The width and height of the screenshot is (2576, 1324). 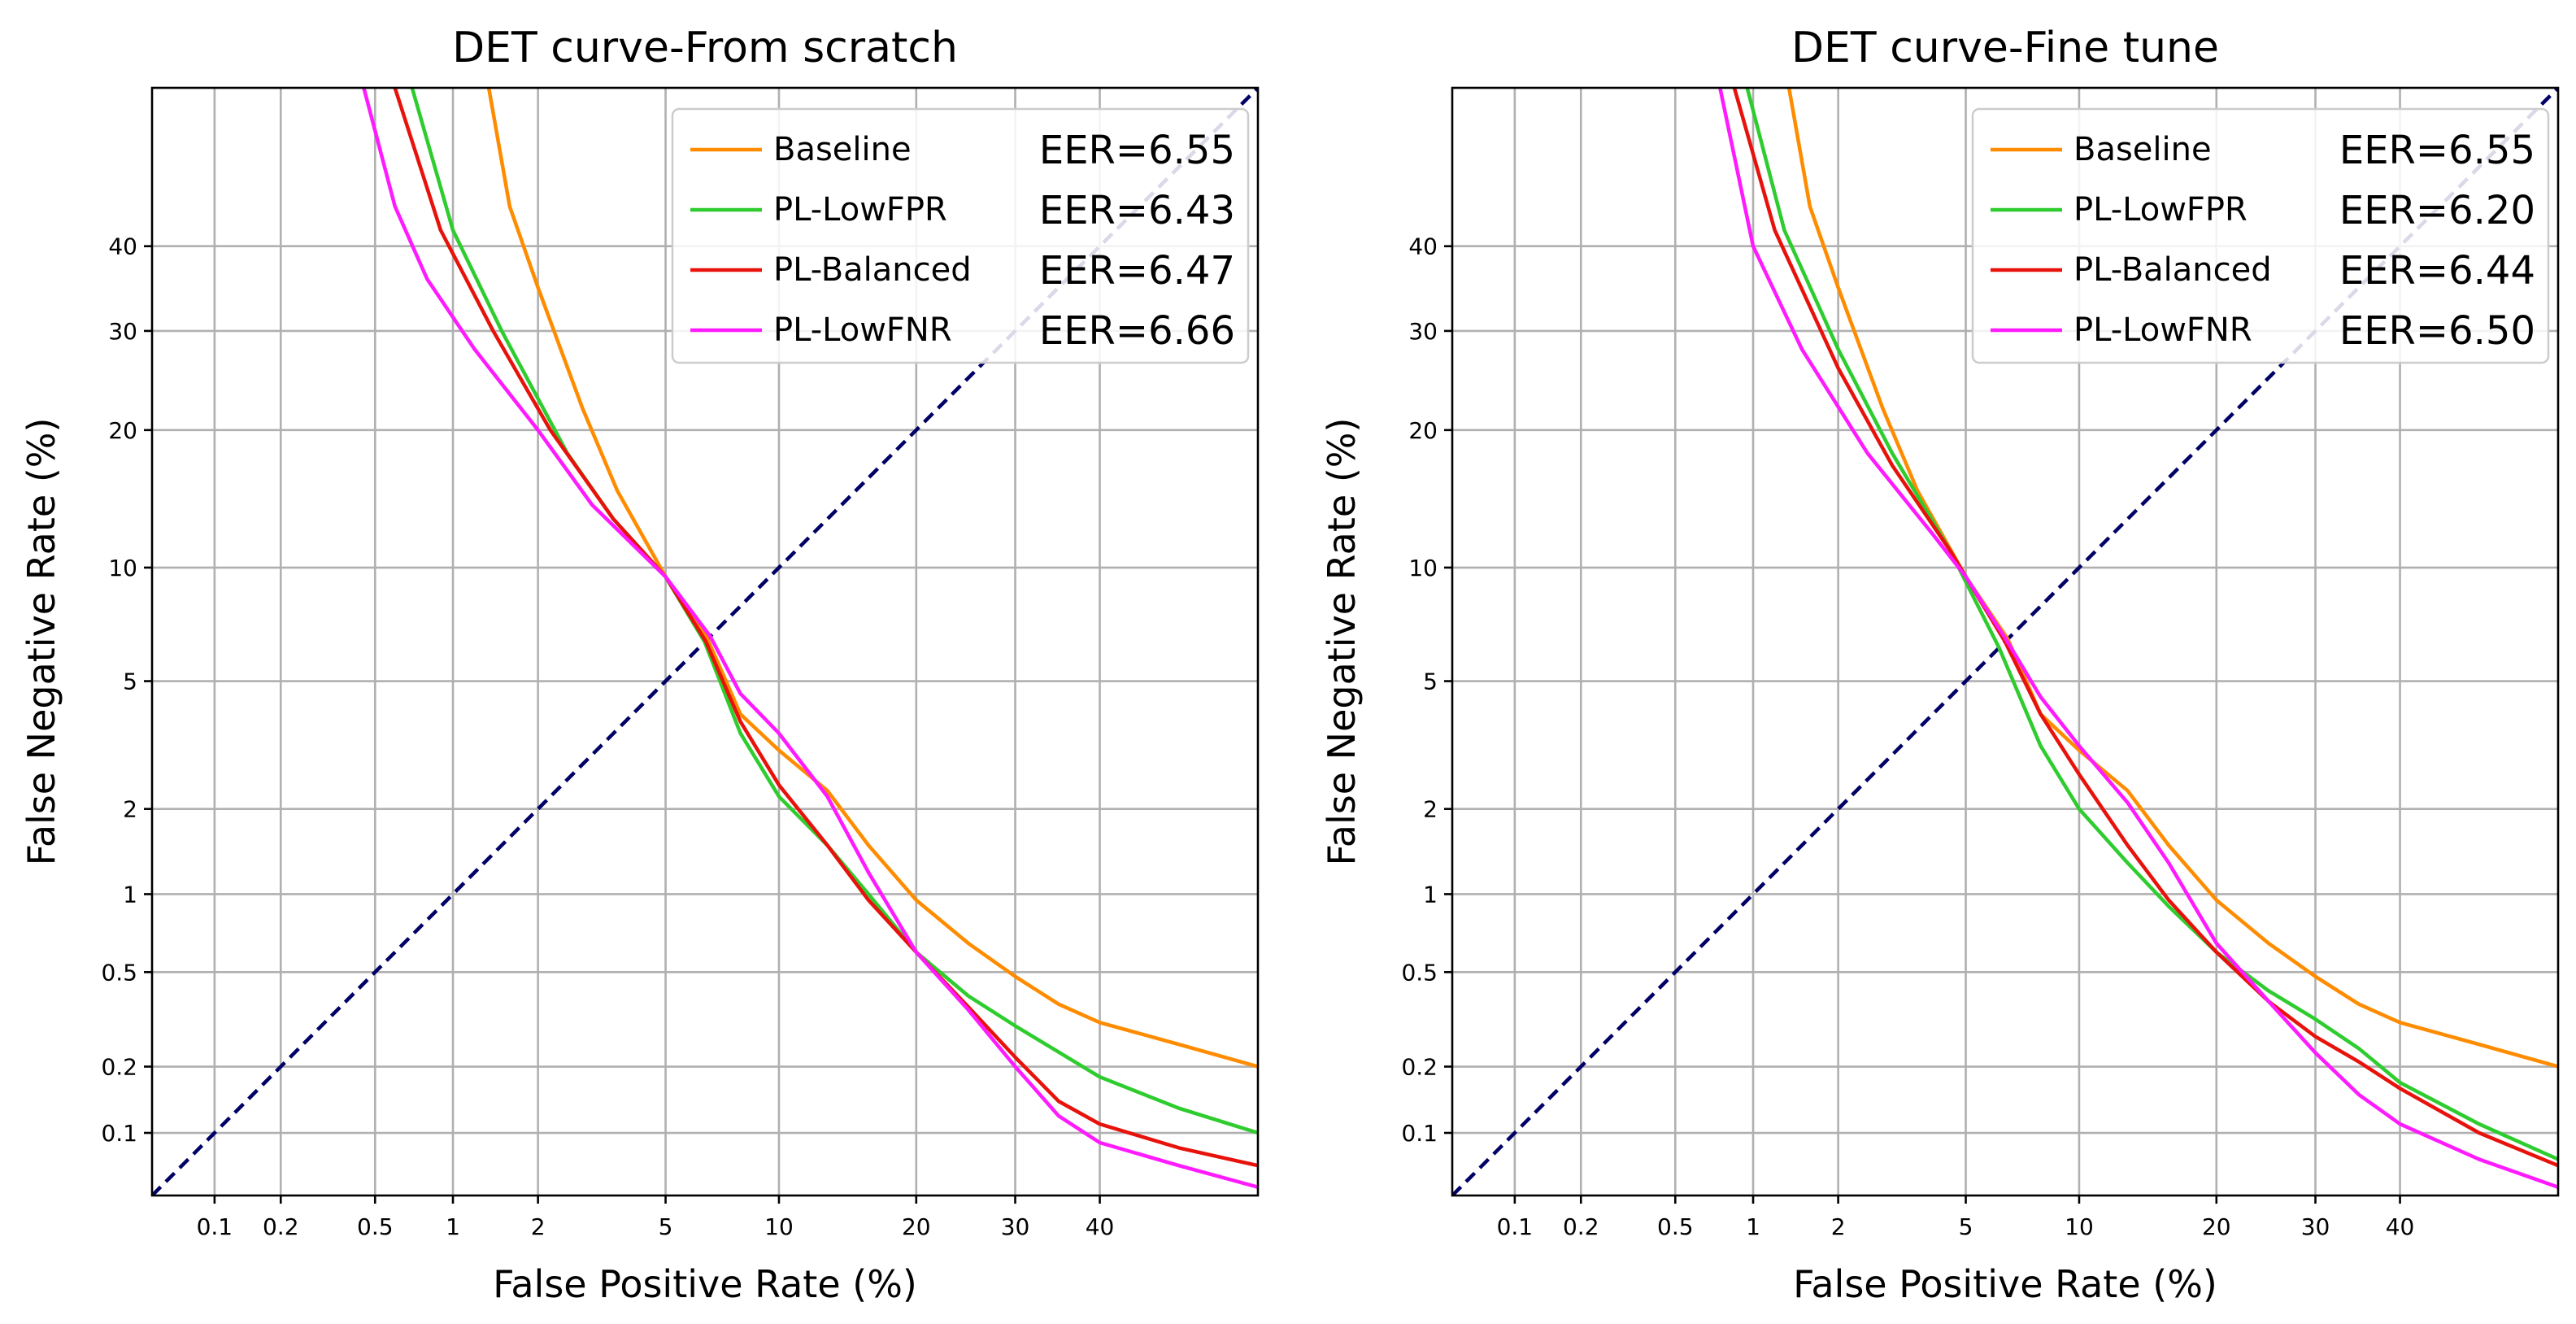 I want to click on legend-eer-pl-balanced: EER=6.44, so click(x=2437, y=271).